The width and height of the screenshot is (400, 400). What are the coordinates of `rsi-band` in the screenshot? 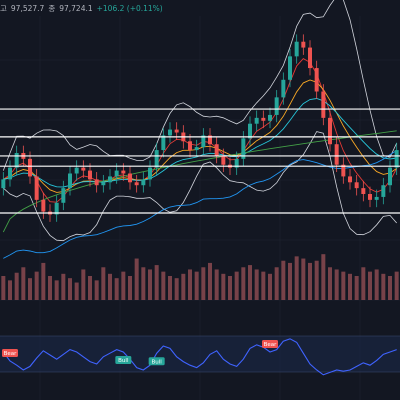 It's located at (200, 354).